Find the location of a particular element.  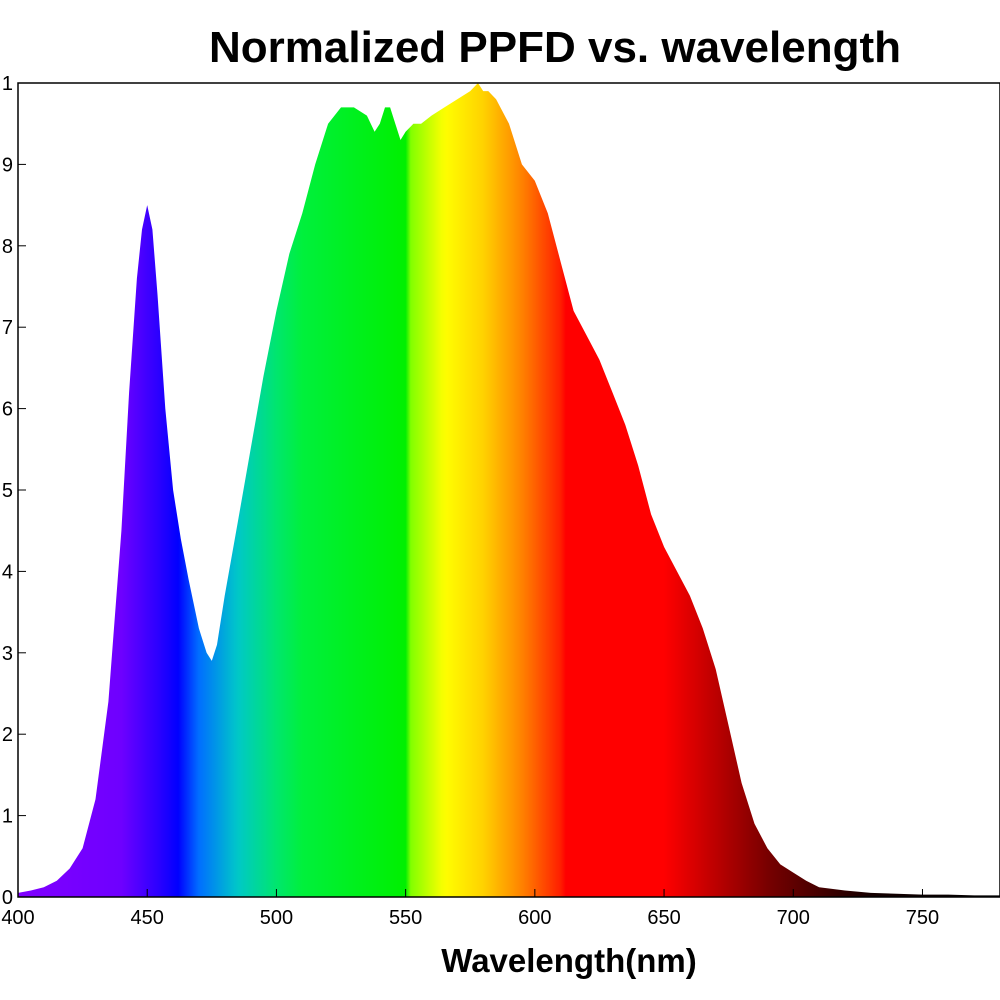

y-tick-label: 7 is located at coordinates (7, 328).